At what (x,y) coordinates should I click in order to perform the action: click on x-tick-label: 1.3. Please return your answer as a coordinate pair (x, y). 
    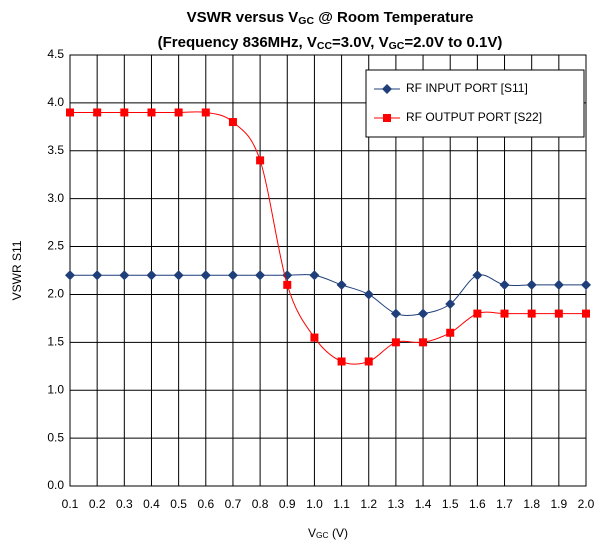
    Looking at the image, I should click on (396, 504).